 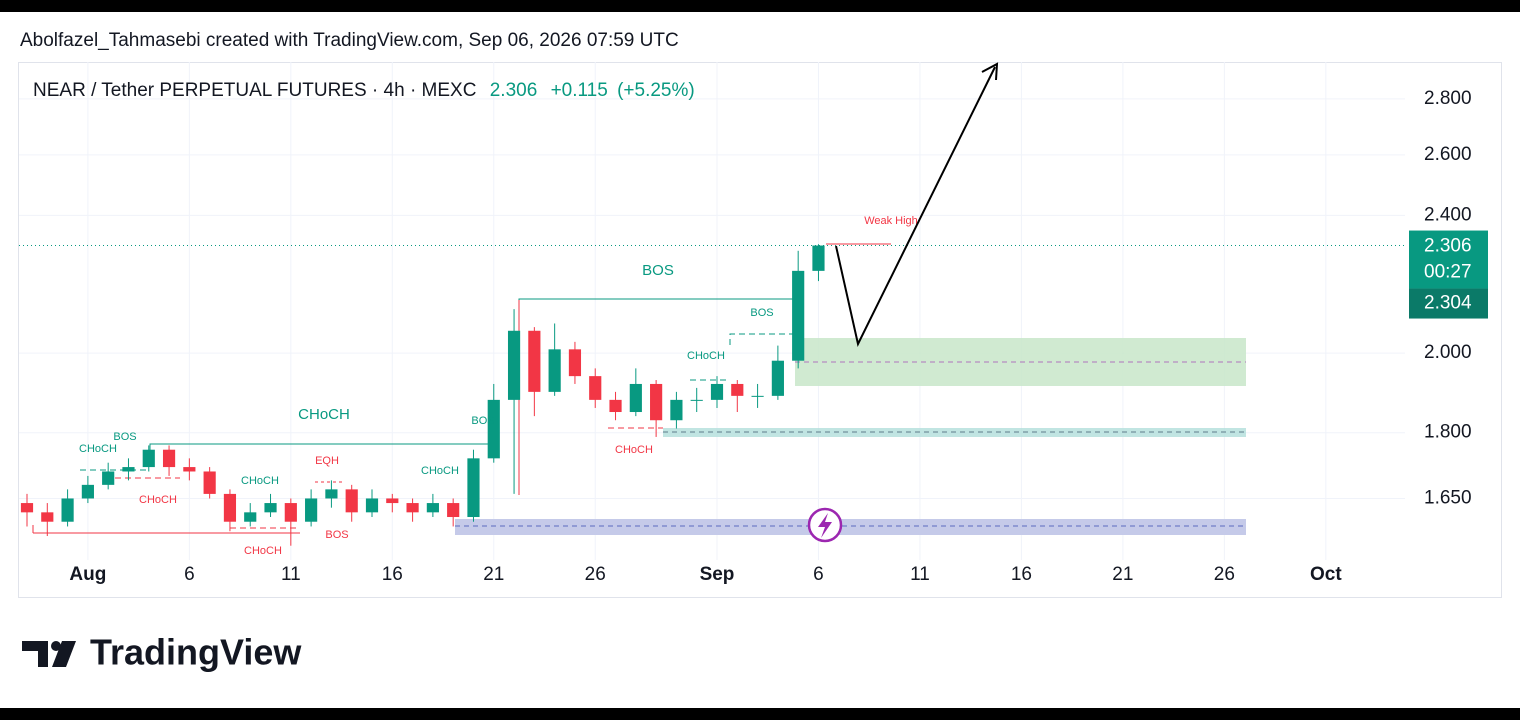 I want to click on y-tick-label: 2.400, so click(x=1448, y=214).